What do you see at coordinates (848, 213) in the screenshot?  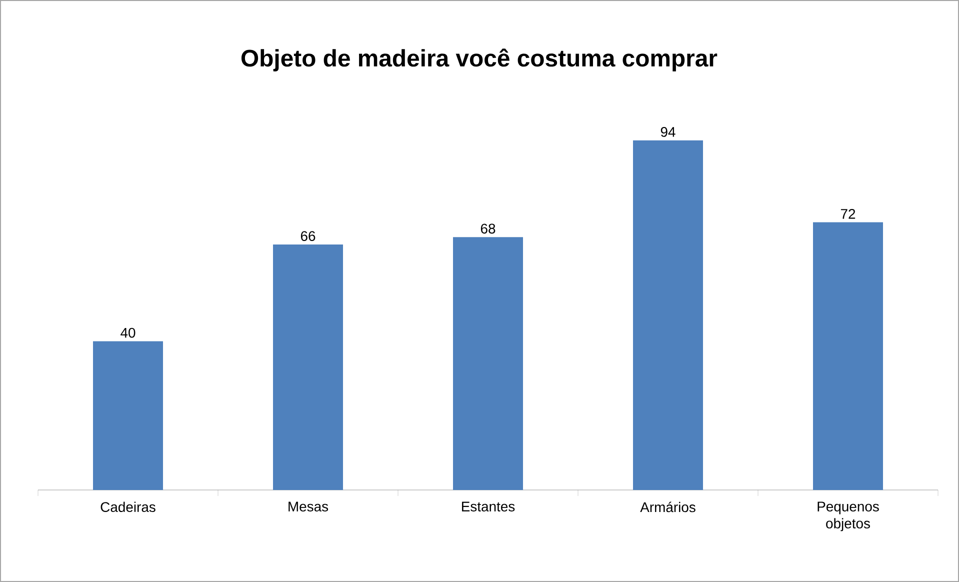 I see `data-label: 72` at bounding box center [848, 213].